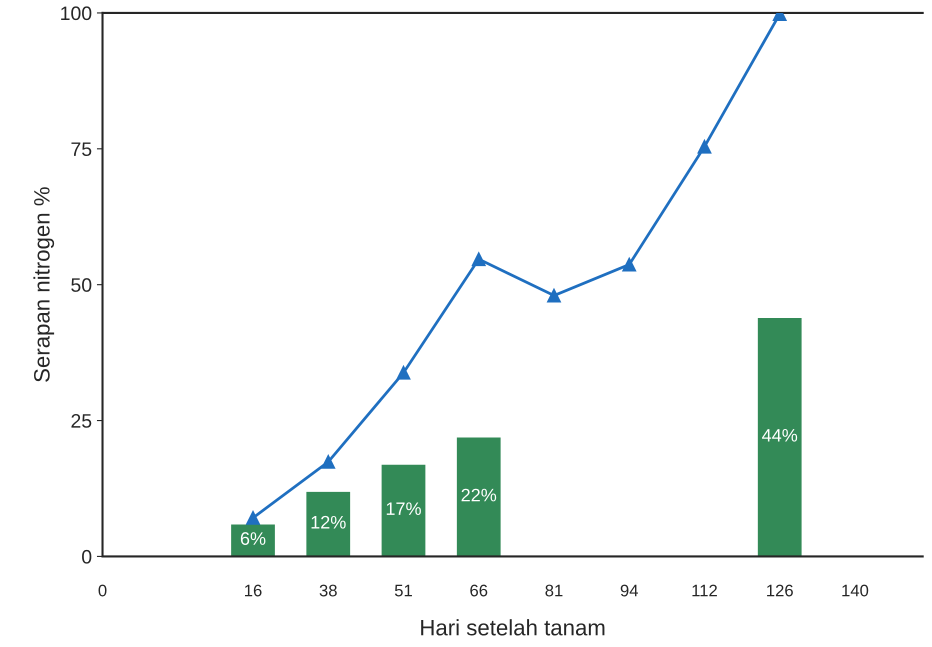  I want to click on x-tick-label: 140, so click(855, 590).